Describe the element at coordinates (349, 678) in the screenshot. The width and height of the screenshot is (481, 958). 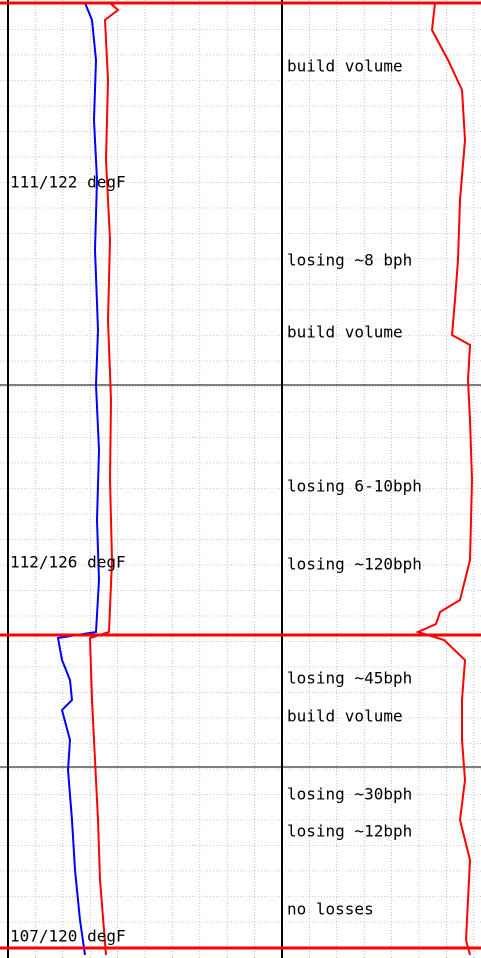
I see `remark: losing ~45bph` at that location.